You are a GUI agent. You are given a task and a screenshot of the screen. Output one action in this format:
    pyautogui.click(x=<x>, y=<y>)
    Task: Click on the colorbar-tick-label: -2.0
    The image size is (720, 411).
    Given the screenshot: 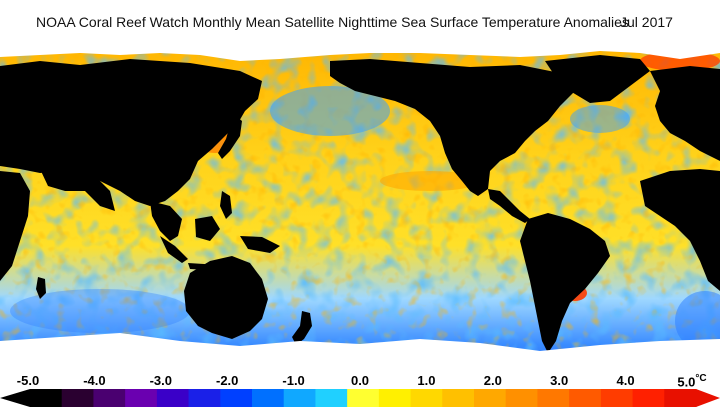 What is the action you would take?
    pyautogui.click(x=227, y=380)
    